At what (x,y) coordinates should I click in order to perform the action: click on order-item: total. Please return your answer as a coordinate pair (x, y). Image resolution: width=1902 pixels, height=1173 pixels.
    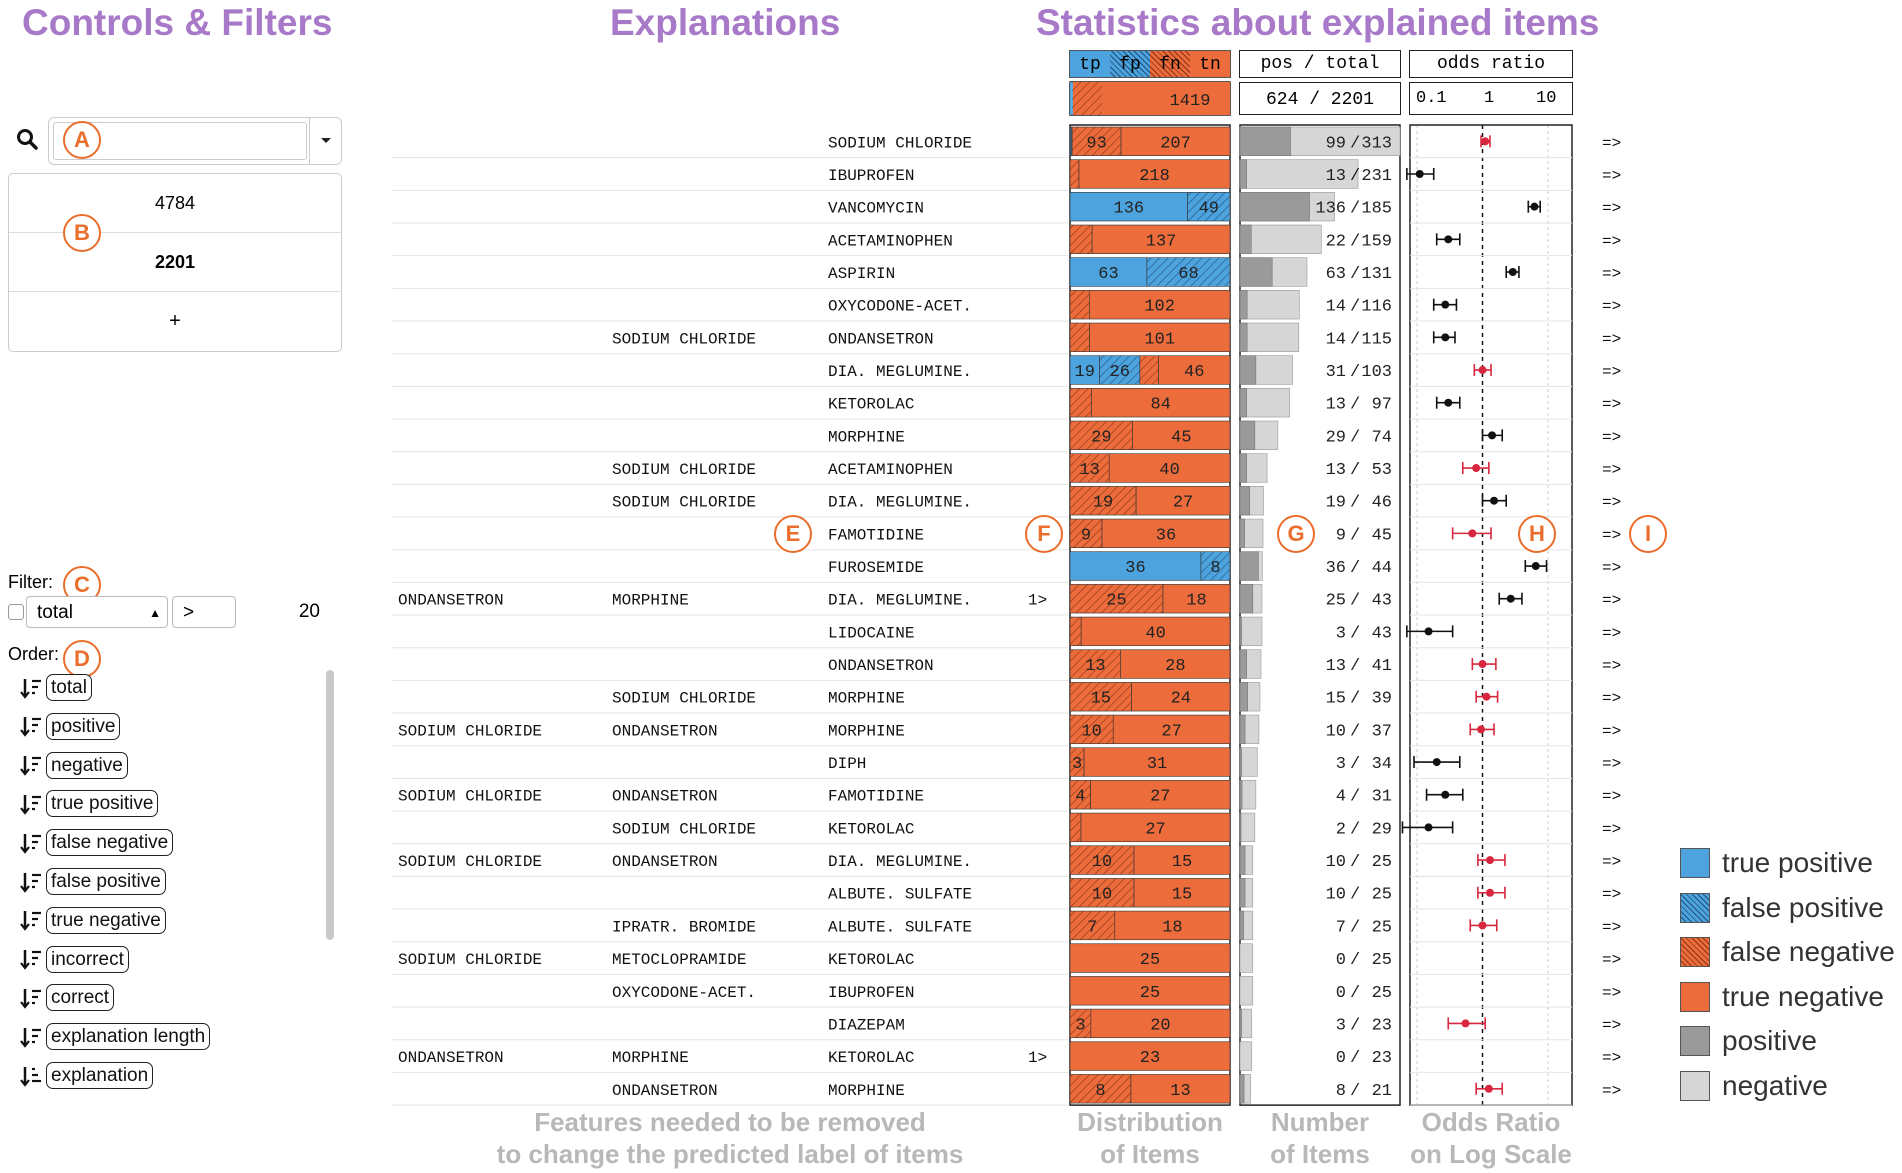
    Looking at the image, I should click on (56, 687).